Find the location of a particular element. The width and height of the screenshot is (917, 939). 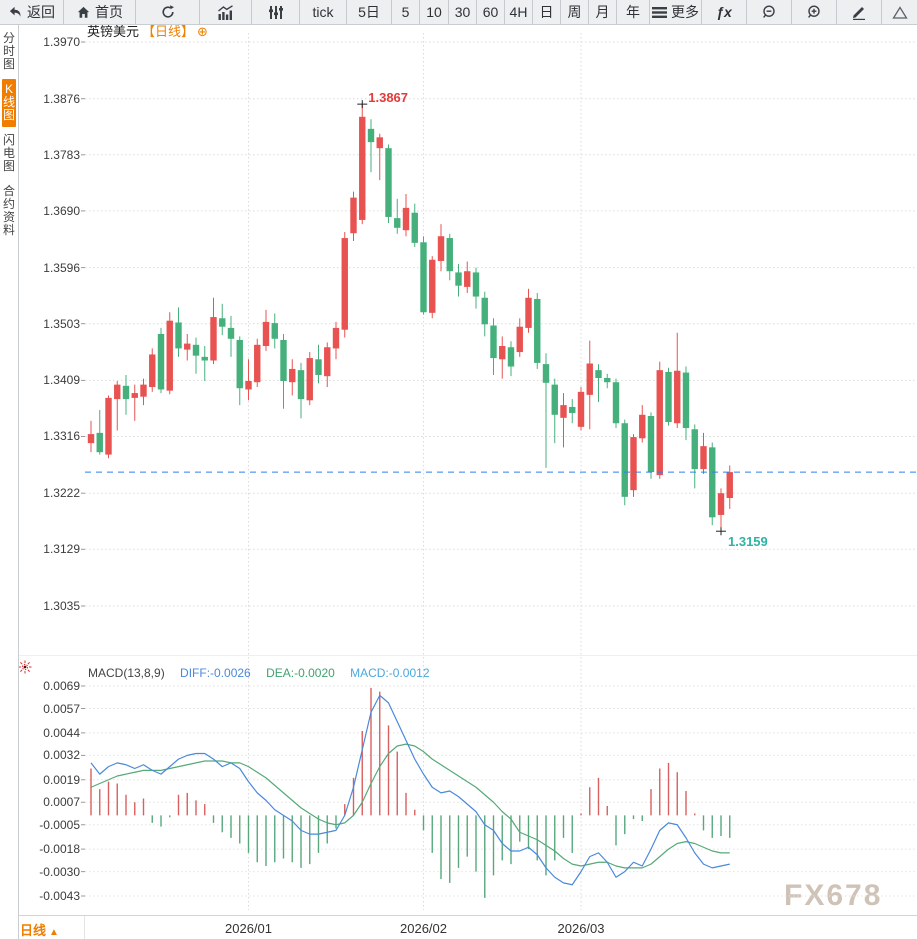

toolbar-item-label: 年 is located at coordinates (633, 12).